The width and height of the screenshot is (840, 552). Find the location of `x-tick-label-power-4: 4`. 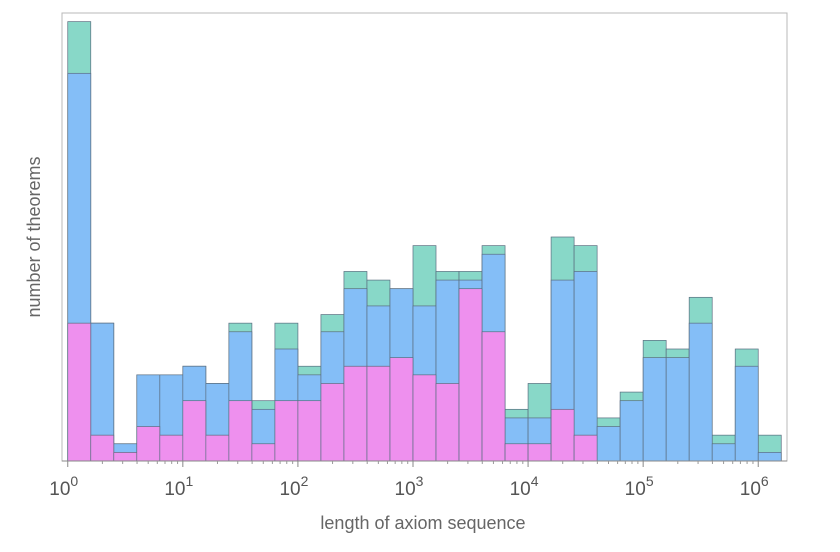

x-tick-label-power-4: 4 is located at coordinates (535, 481).